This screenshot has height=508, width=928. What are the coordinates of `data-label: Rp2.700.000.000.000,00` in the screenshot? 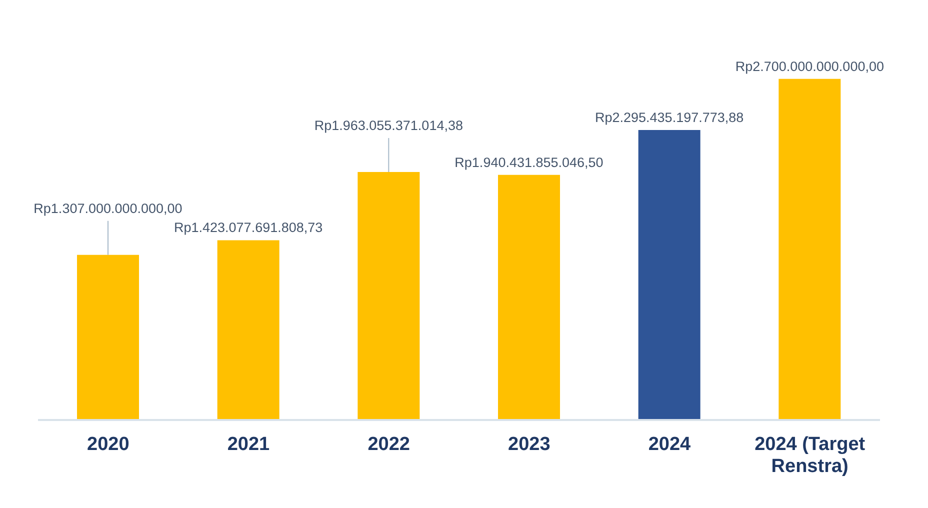 It's located at (809, 66).